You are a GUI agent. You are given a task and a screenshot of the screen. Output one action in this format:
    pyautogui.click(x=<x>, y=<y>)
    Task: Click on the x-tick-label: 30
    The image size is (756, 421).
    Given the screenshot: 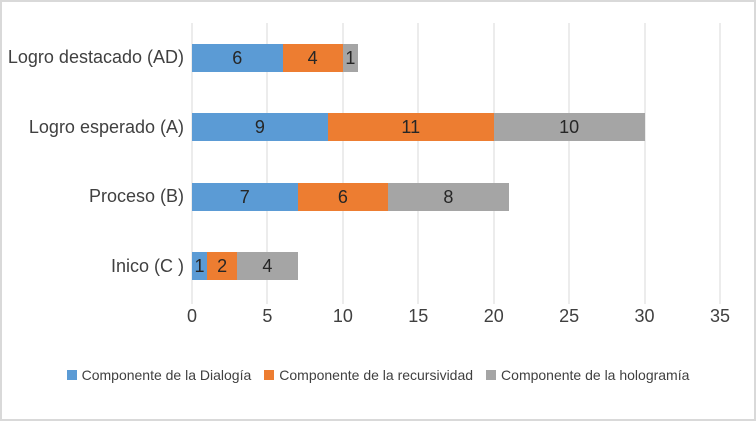 What is the action you would take?
    pyautogui.click(x=644, y=316)
    